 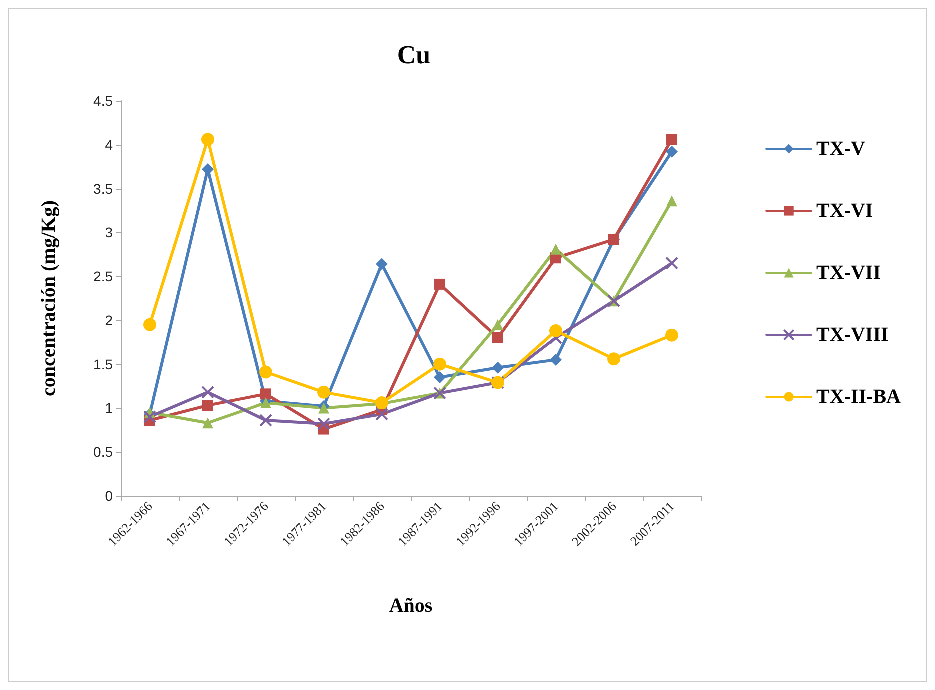 I want to click on y-tick-label: 2.5, so click(x=104, y=276).